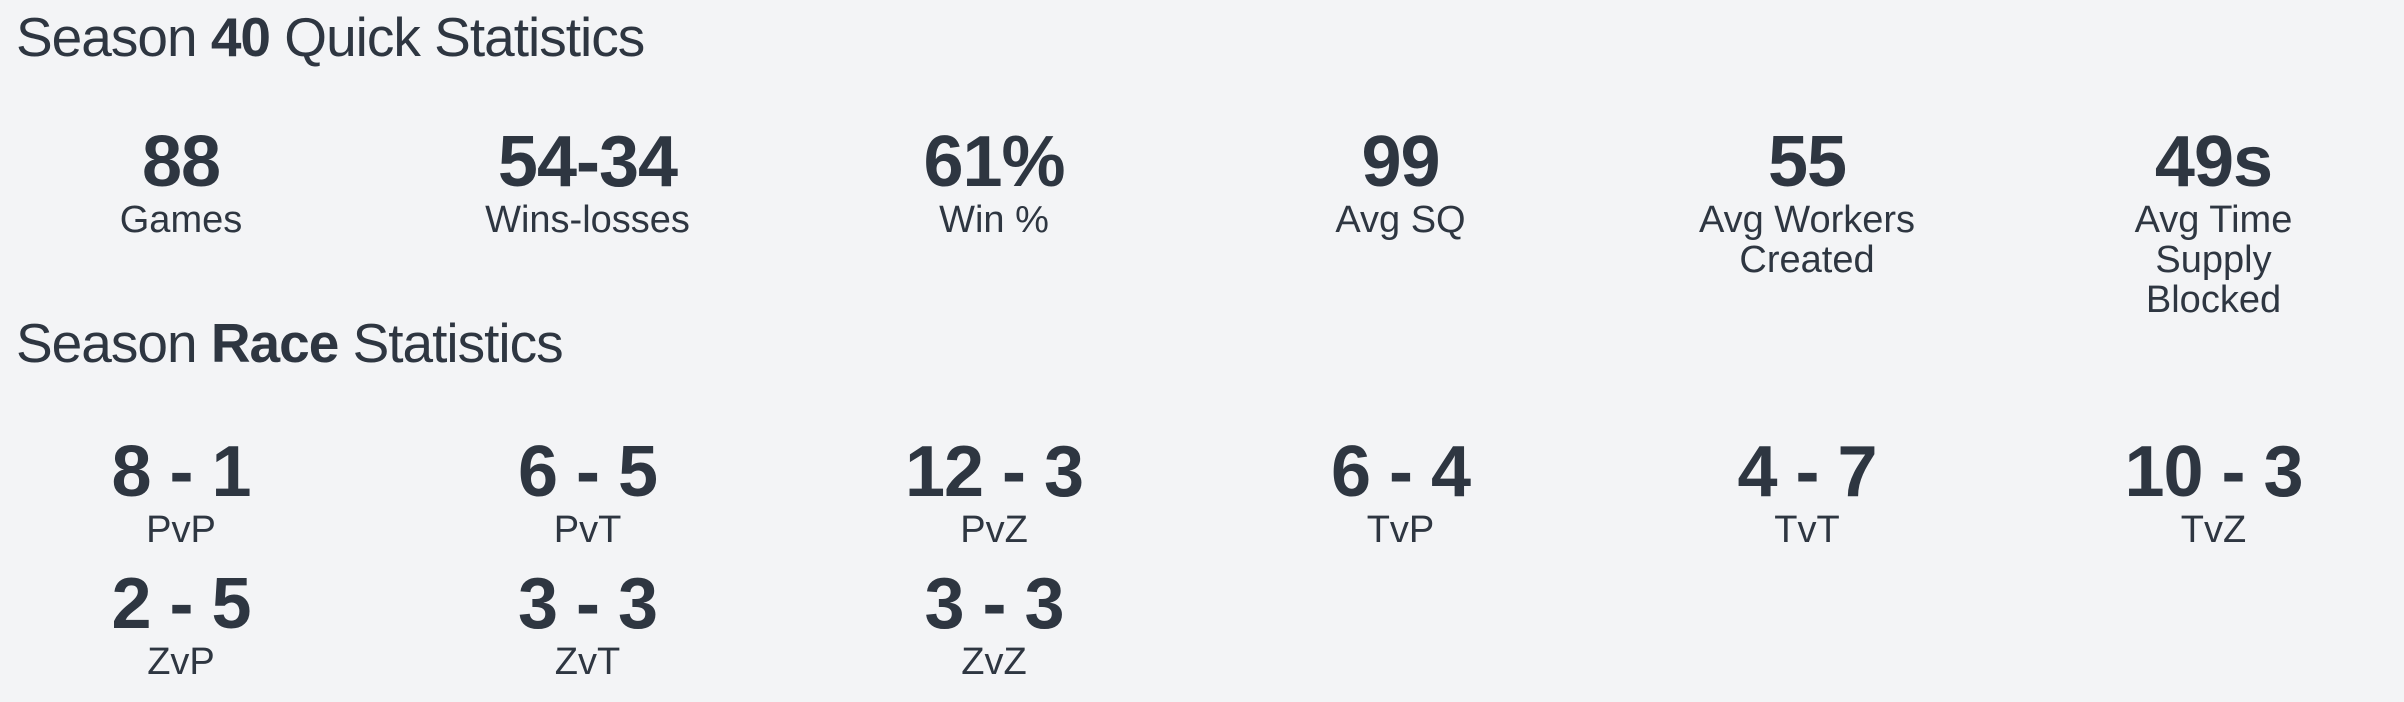  I want to click on stat-value: 99, so click(1400, 162).